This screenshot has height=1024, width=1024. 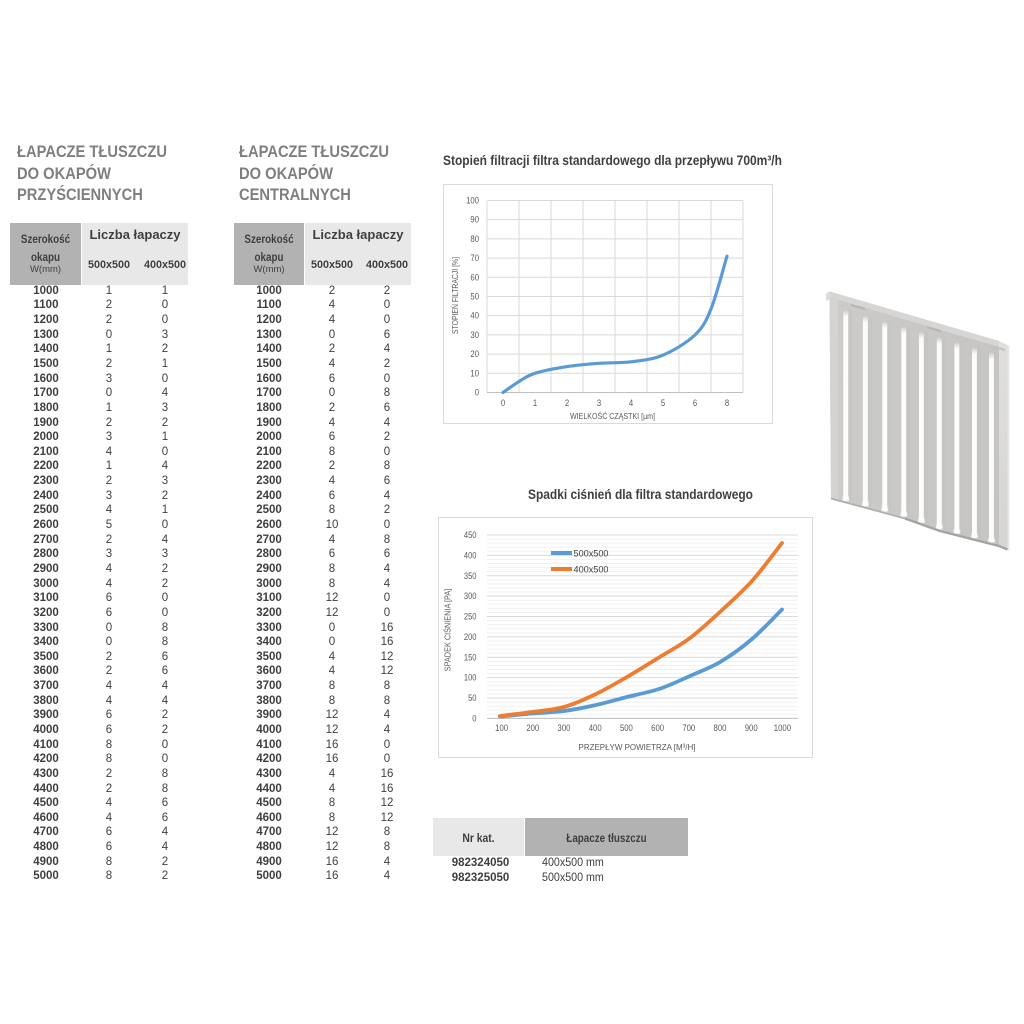 I want to click on svg-text: 800, so click(x=720, y=728).